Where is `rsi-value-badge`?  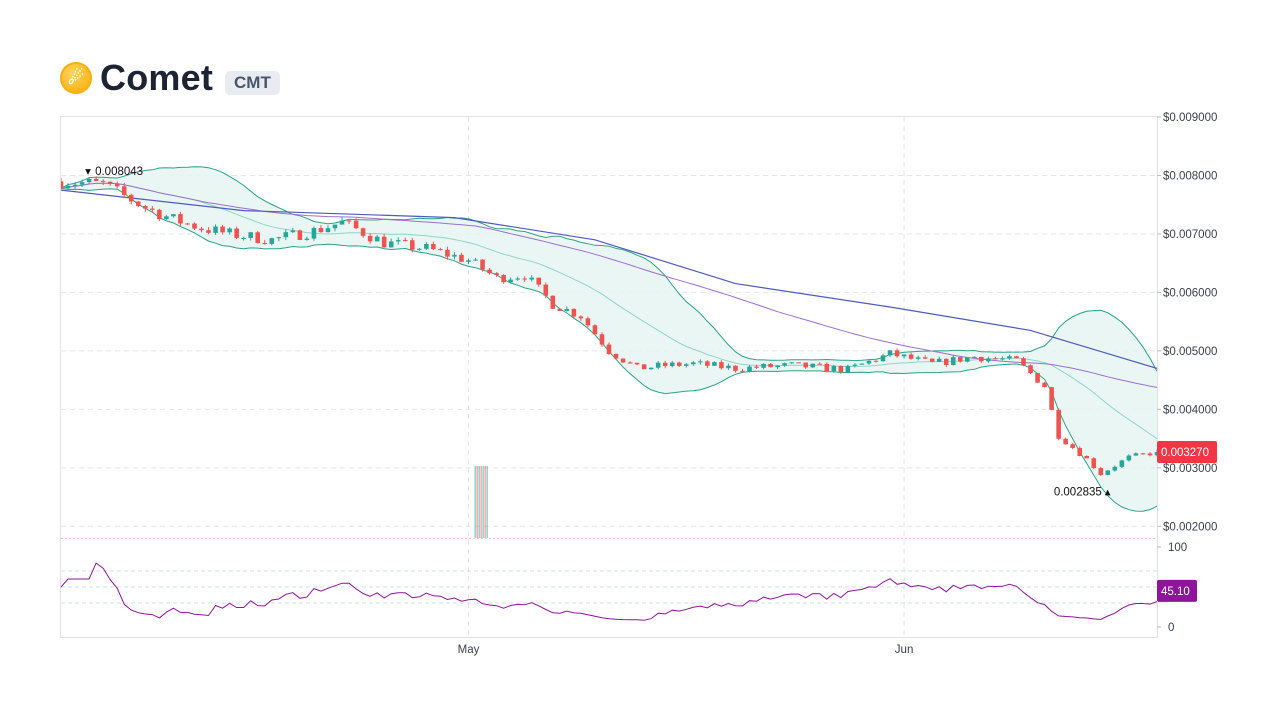
rsi-value-badge is located at coordinates (1177, 590).